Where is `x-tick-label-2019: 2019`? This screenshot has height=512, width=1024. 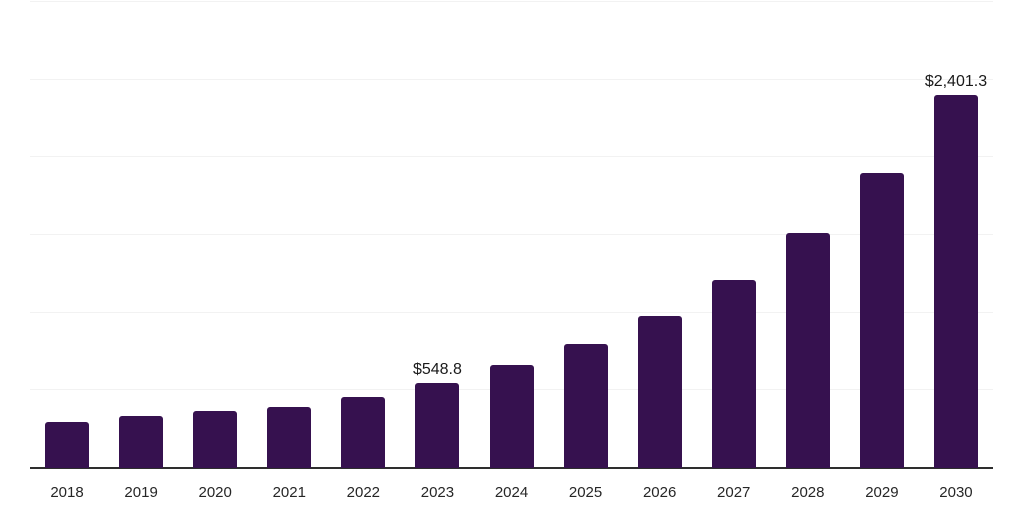 x-tick-label-2019: 2019 is located at coordinates (141, 492).